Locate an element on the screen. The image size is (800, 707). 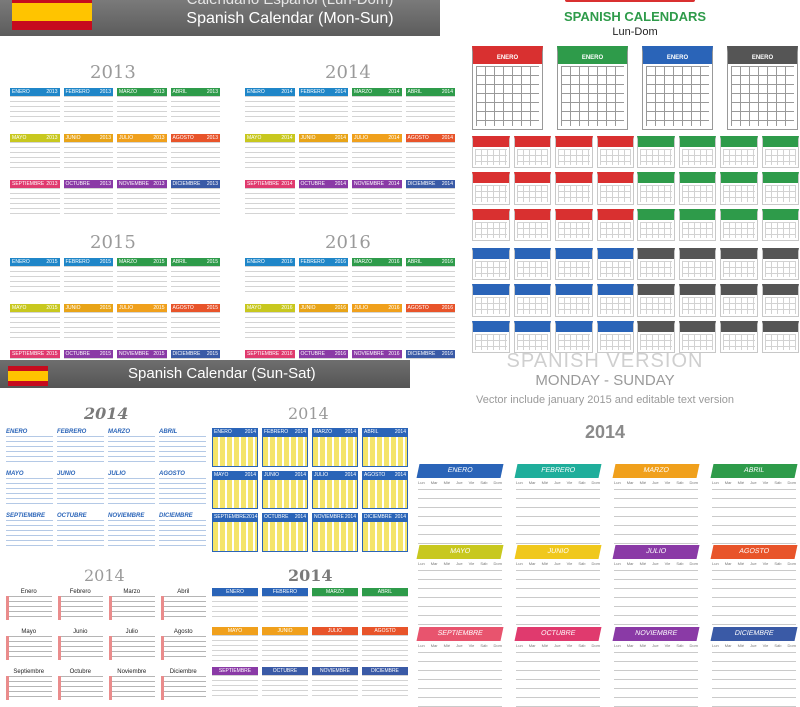
mini-month: JULIO 2016 is located at coordinates (377, 323).